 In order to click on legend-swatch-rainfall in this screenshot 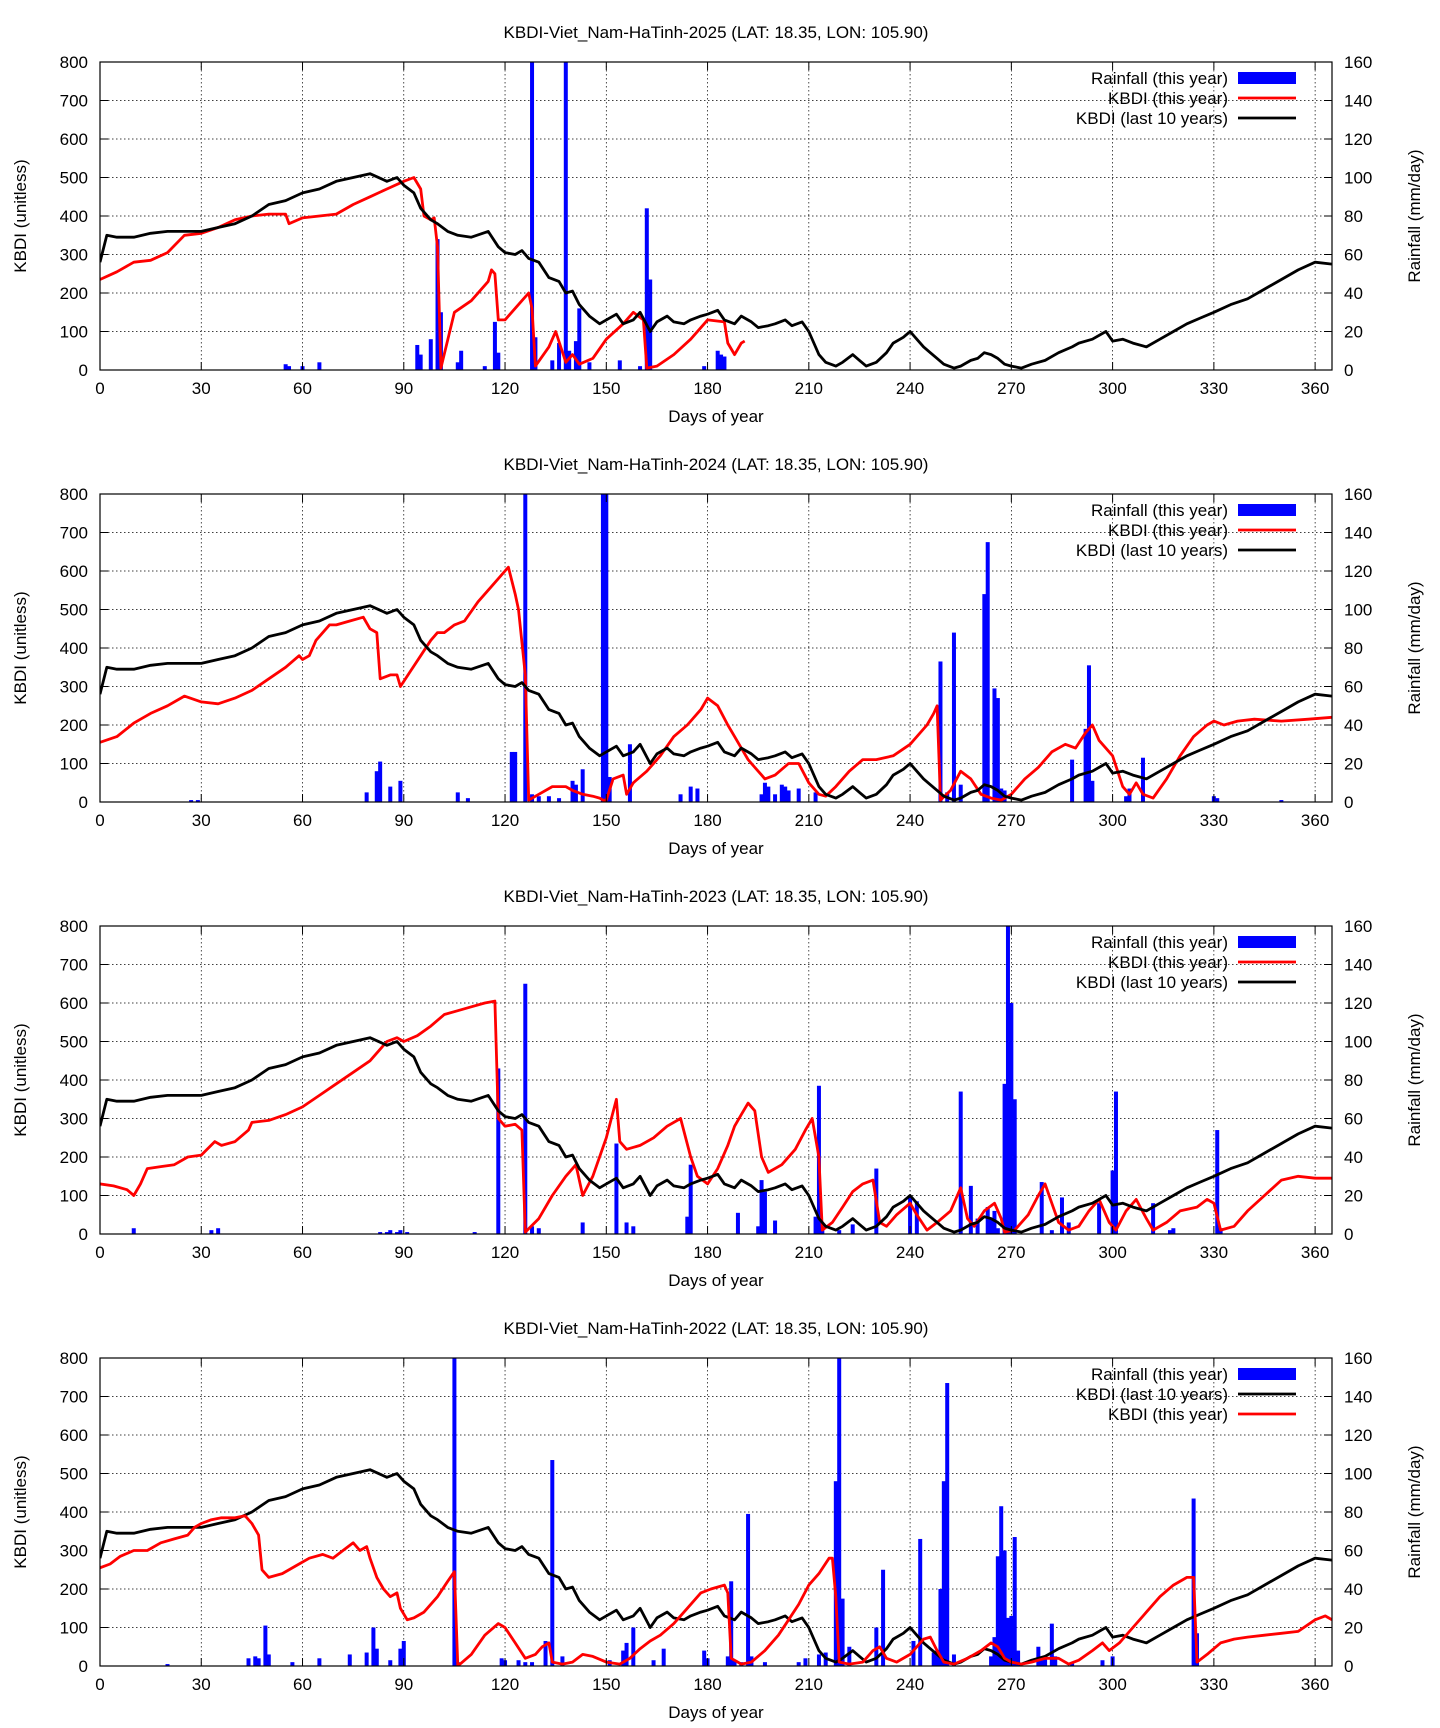, I will do `click(1267, 510)`.